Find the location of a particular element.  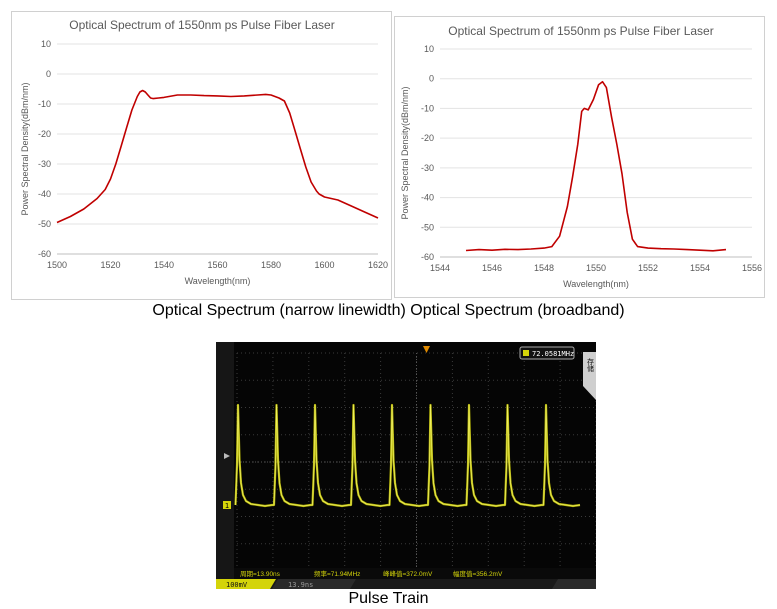

save-side-button is located at coordinates (589, 376).